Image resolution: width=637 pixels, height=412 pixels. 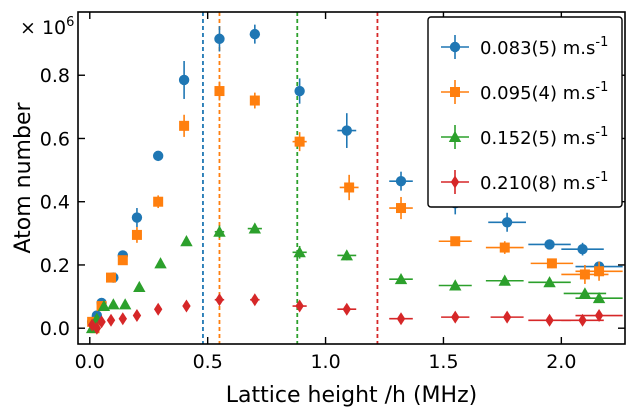 What do you see at coordinates (346, 130) in the screenshot?
I see `point-s0-p11` at bounding box center [346, 130].